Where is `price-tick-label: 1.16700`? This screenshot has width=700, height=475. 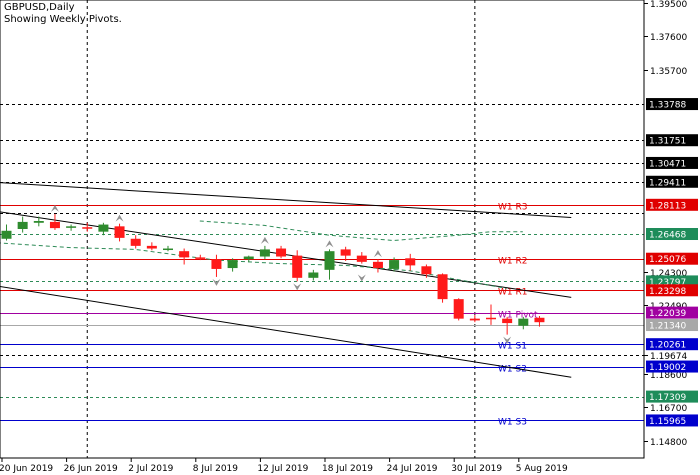 price-tick-label: 1.16700 is located at coordinates (668, 409).